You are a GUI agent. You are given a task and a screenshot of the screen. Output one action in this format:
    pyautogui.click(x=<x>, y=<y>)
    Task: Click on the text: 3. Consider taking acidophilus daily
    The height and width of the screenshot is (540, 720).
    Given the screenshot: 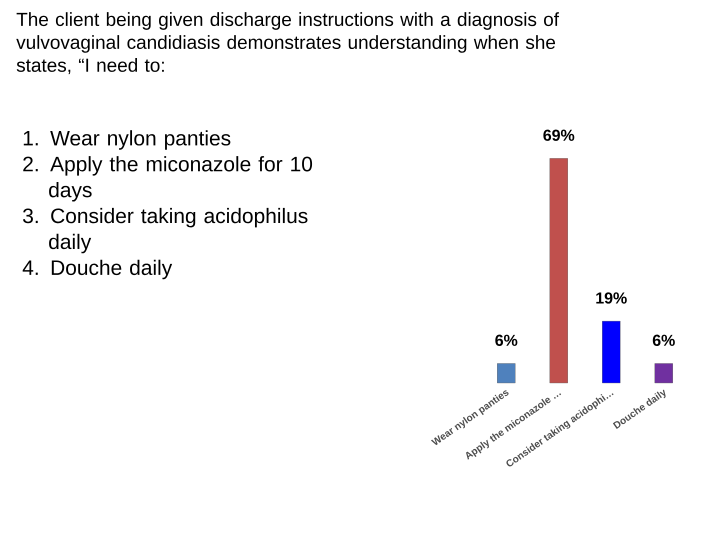 What is the action you would take?
    pyautogui.click(x=165, y=231)
    